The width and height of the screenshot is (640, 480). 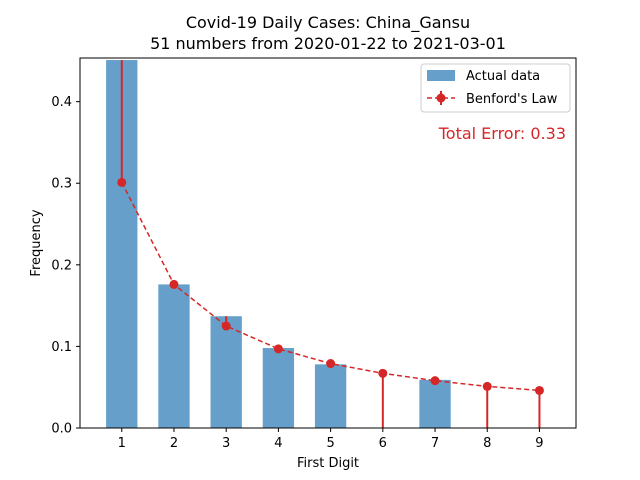 What do you see at coordinates (36, 242) in the screenshot?
I see `y-axis-label: Frequency` at bounding box center [36, 242].